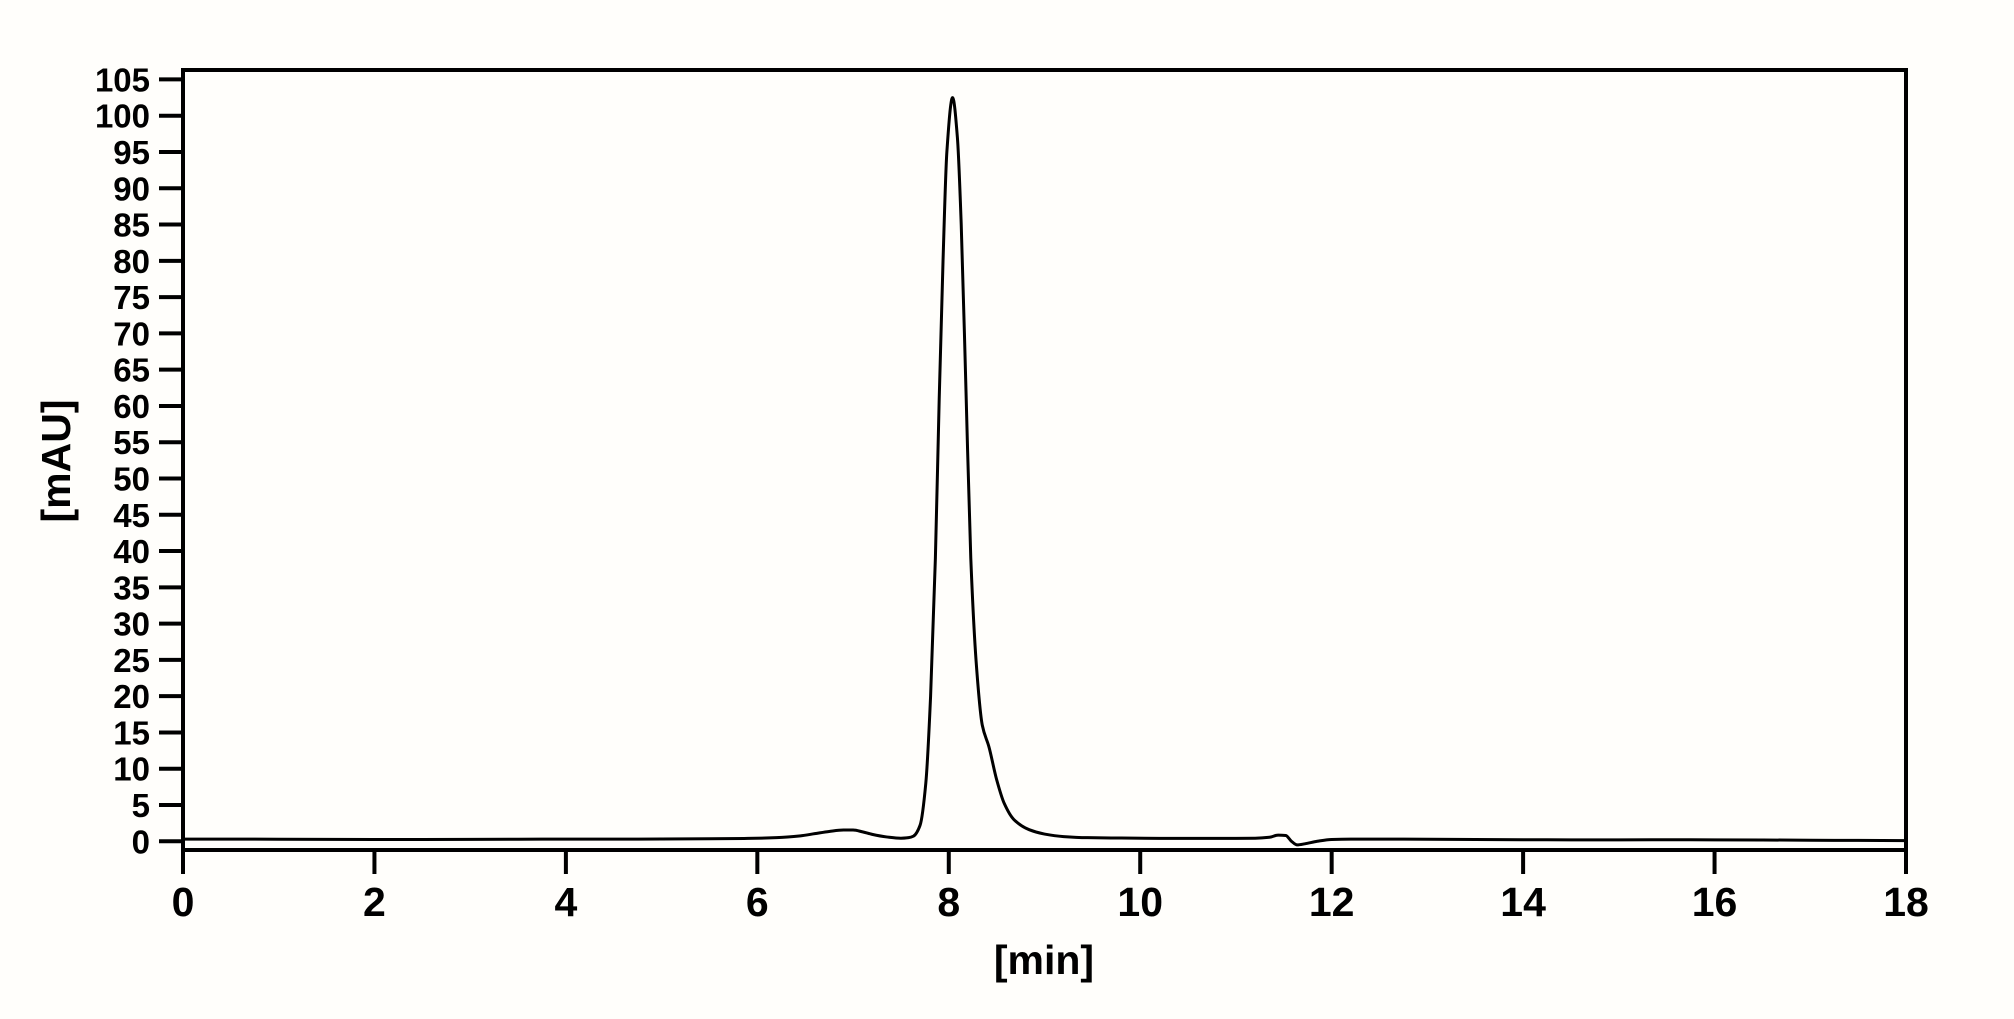 This screenshot has height=1019, width=2014. What do you see at coordinates (122, 79) in the screenshot?
I see `y-tick-label: 105` at bounding box center [122, 79].